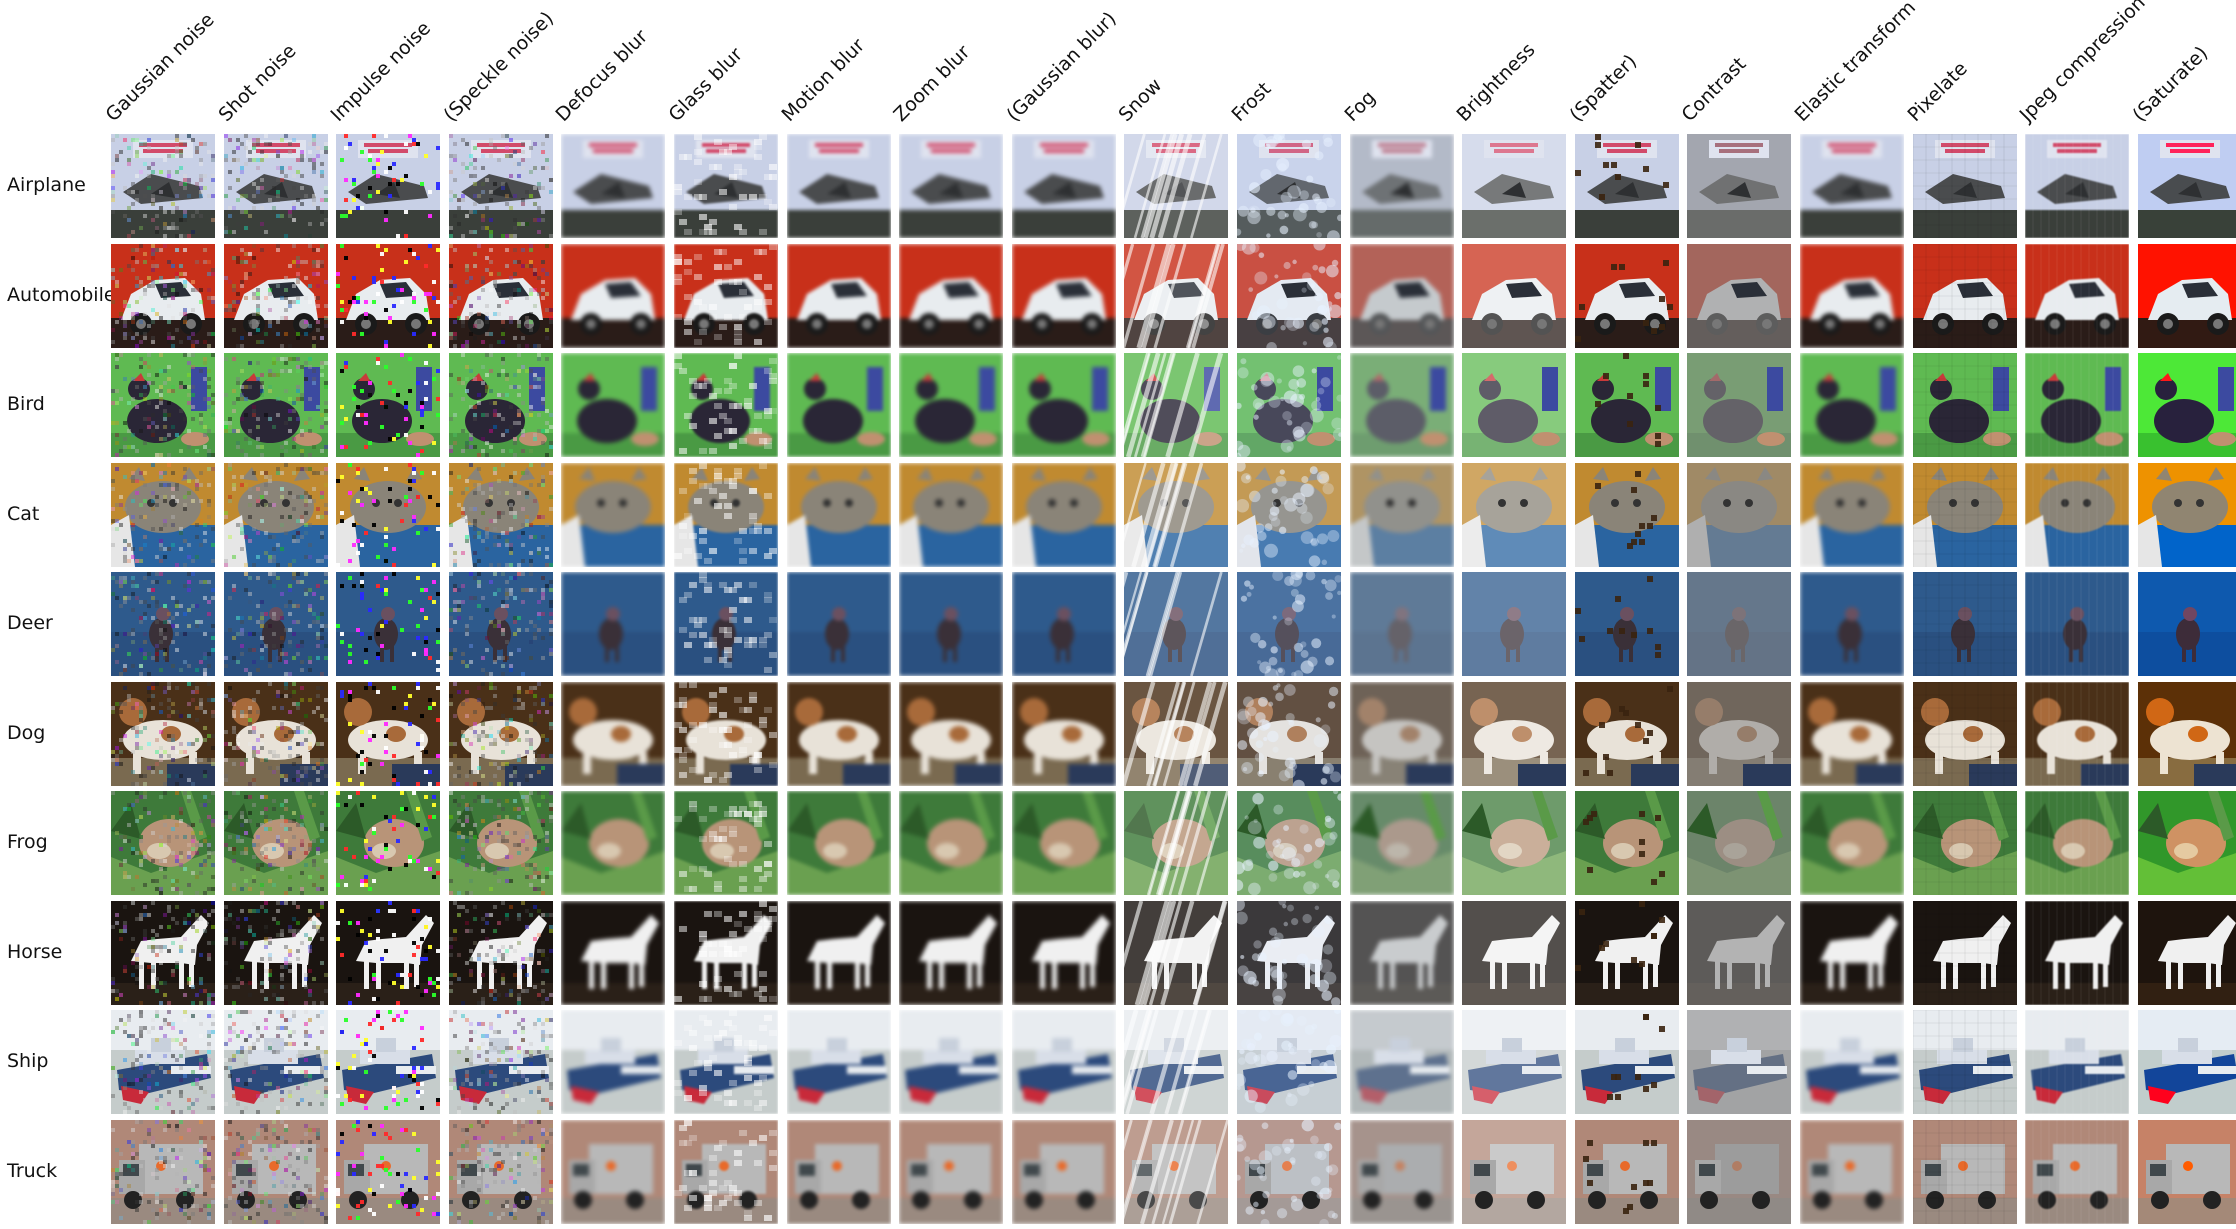  What do you see at coordinates (30, 623) in the screenshot?
I see `row-label: Deer` at bounding box center [30, 623].